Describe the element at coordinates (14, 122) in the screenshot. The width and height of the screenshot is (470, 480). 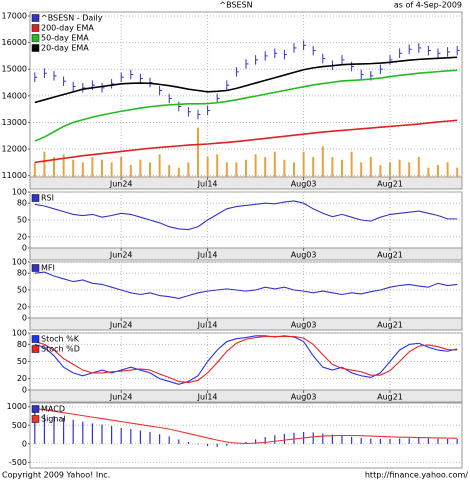
I see `y-tick-label: 13000` at that location.